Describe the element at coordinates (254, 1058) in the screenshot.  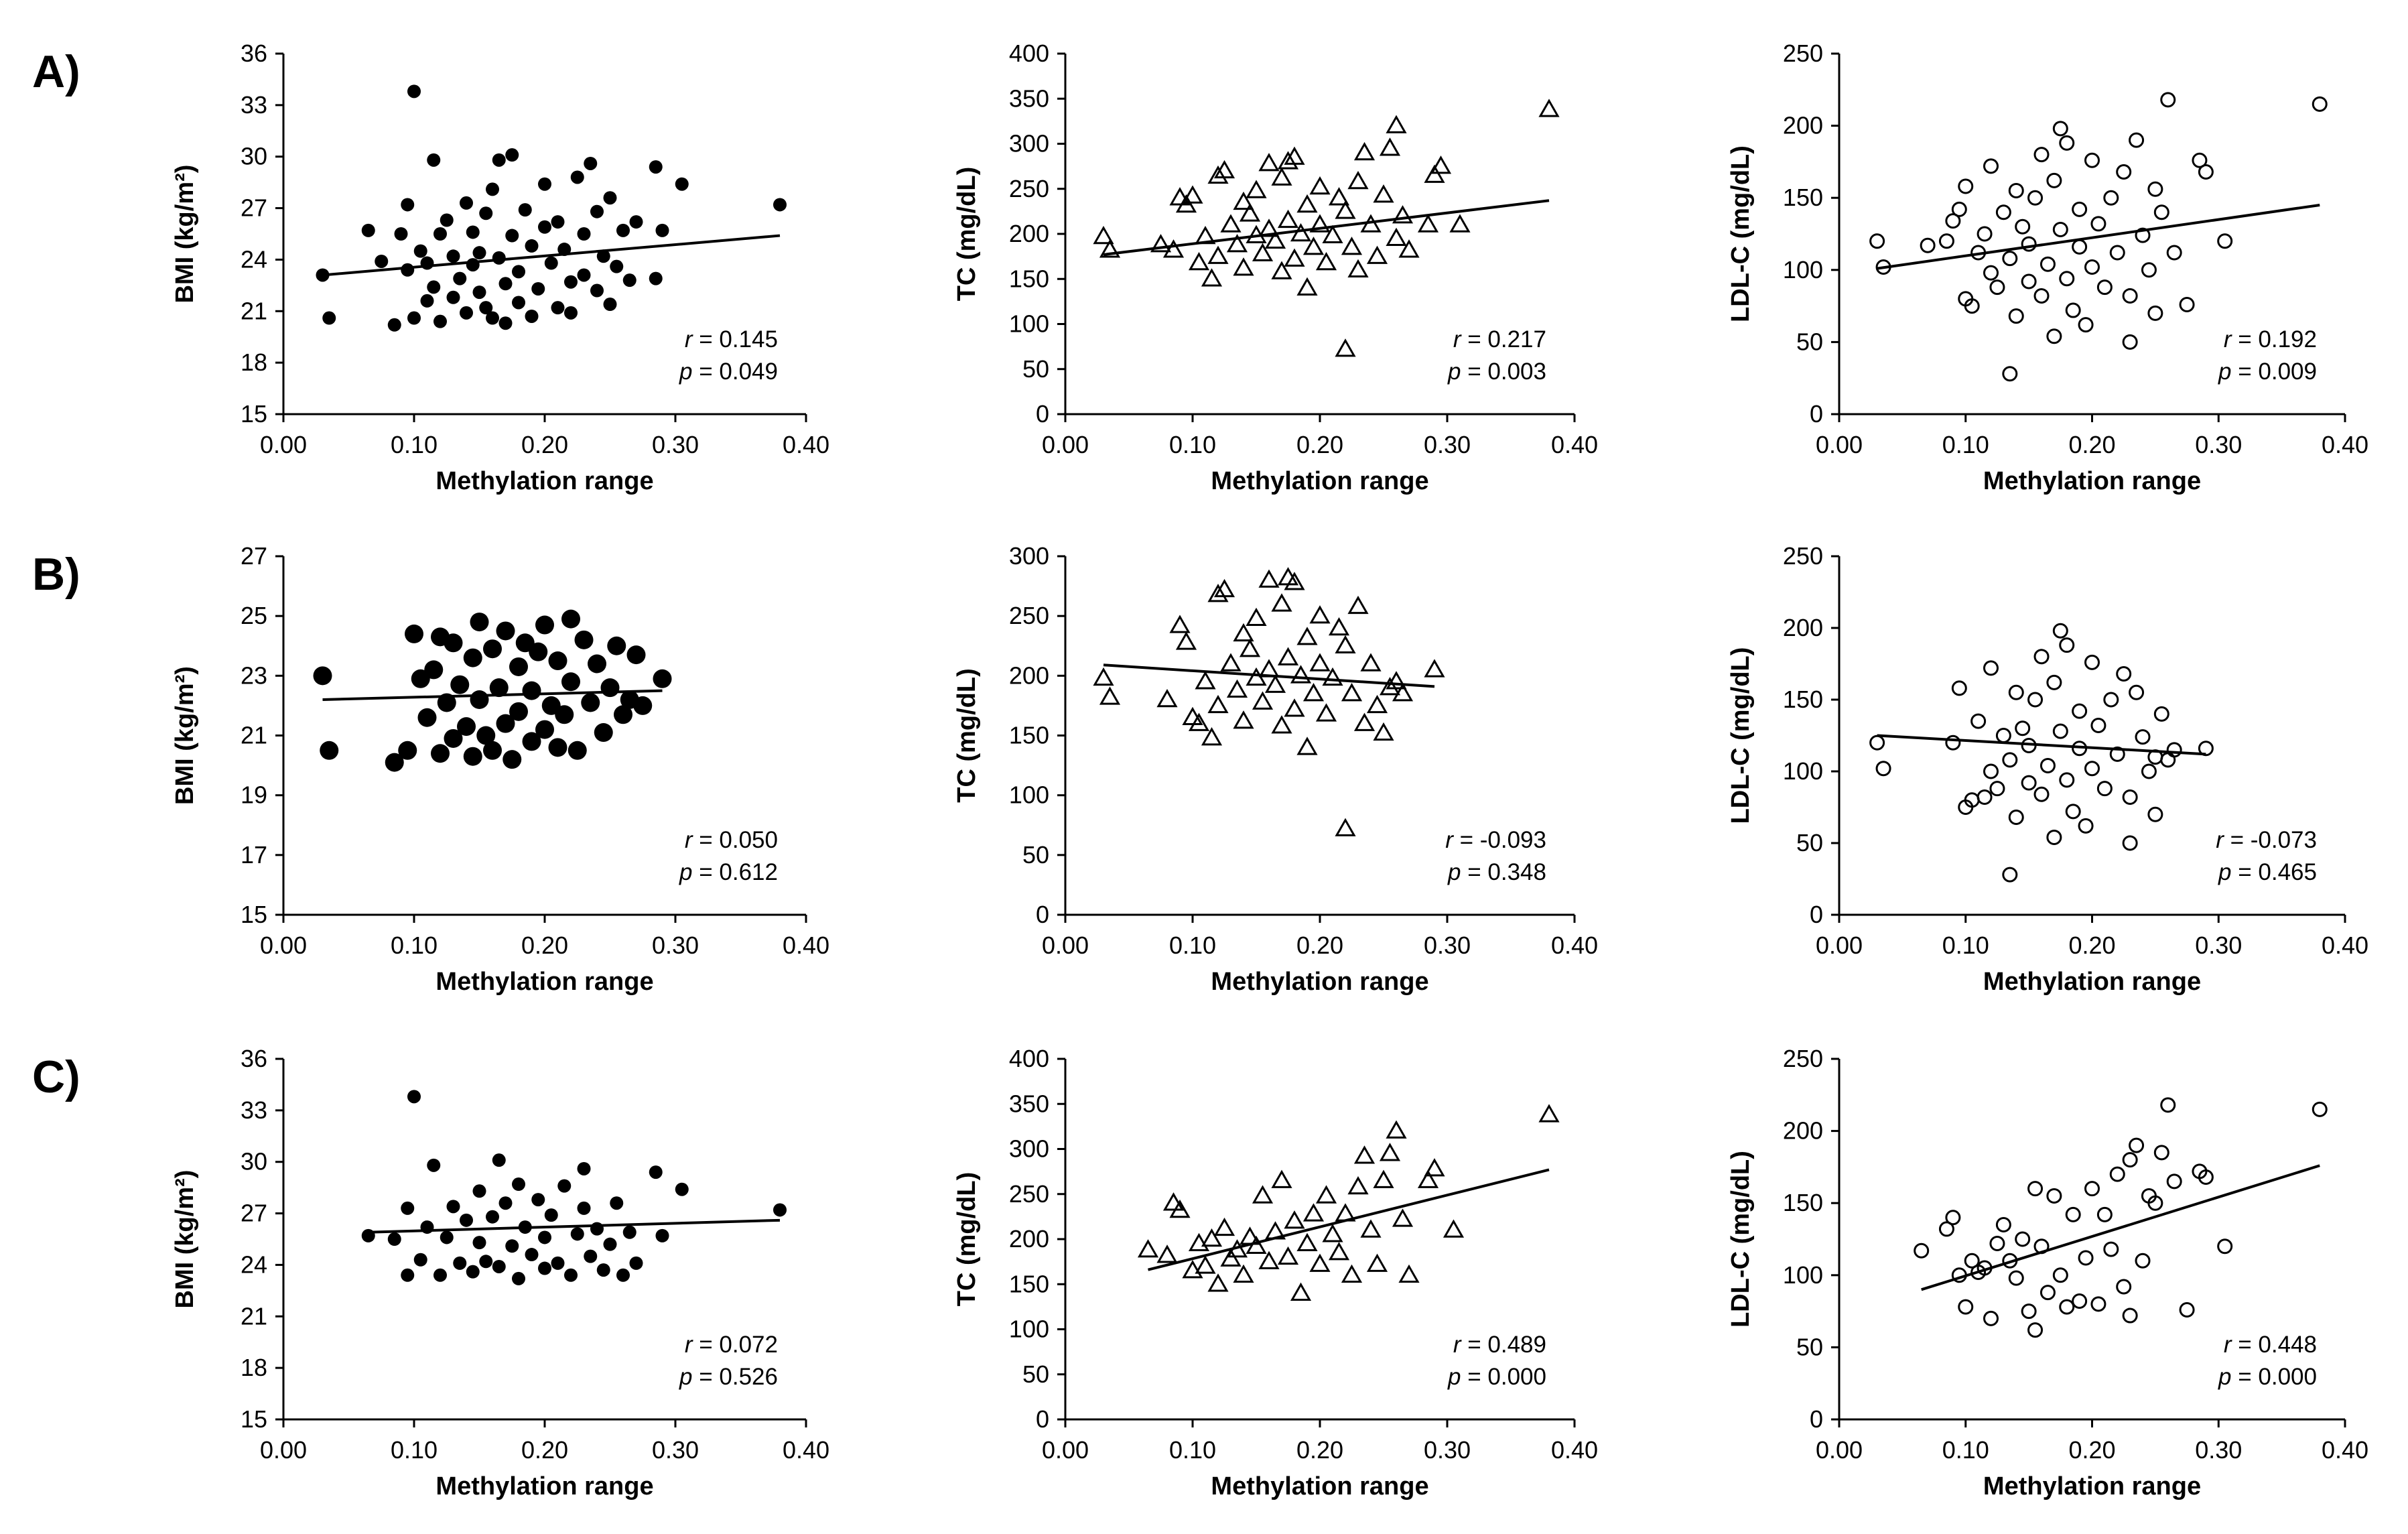
I see `y-tick-label: 36` at that location.